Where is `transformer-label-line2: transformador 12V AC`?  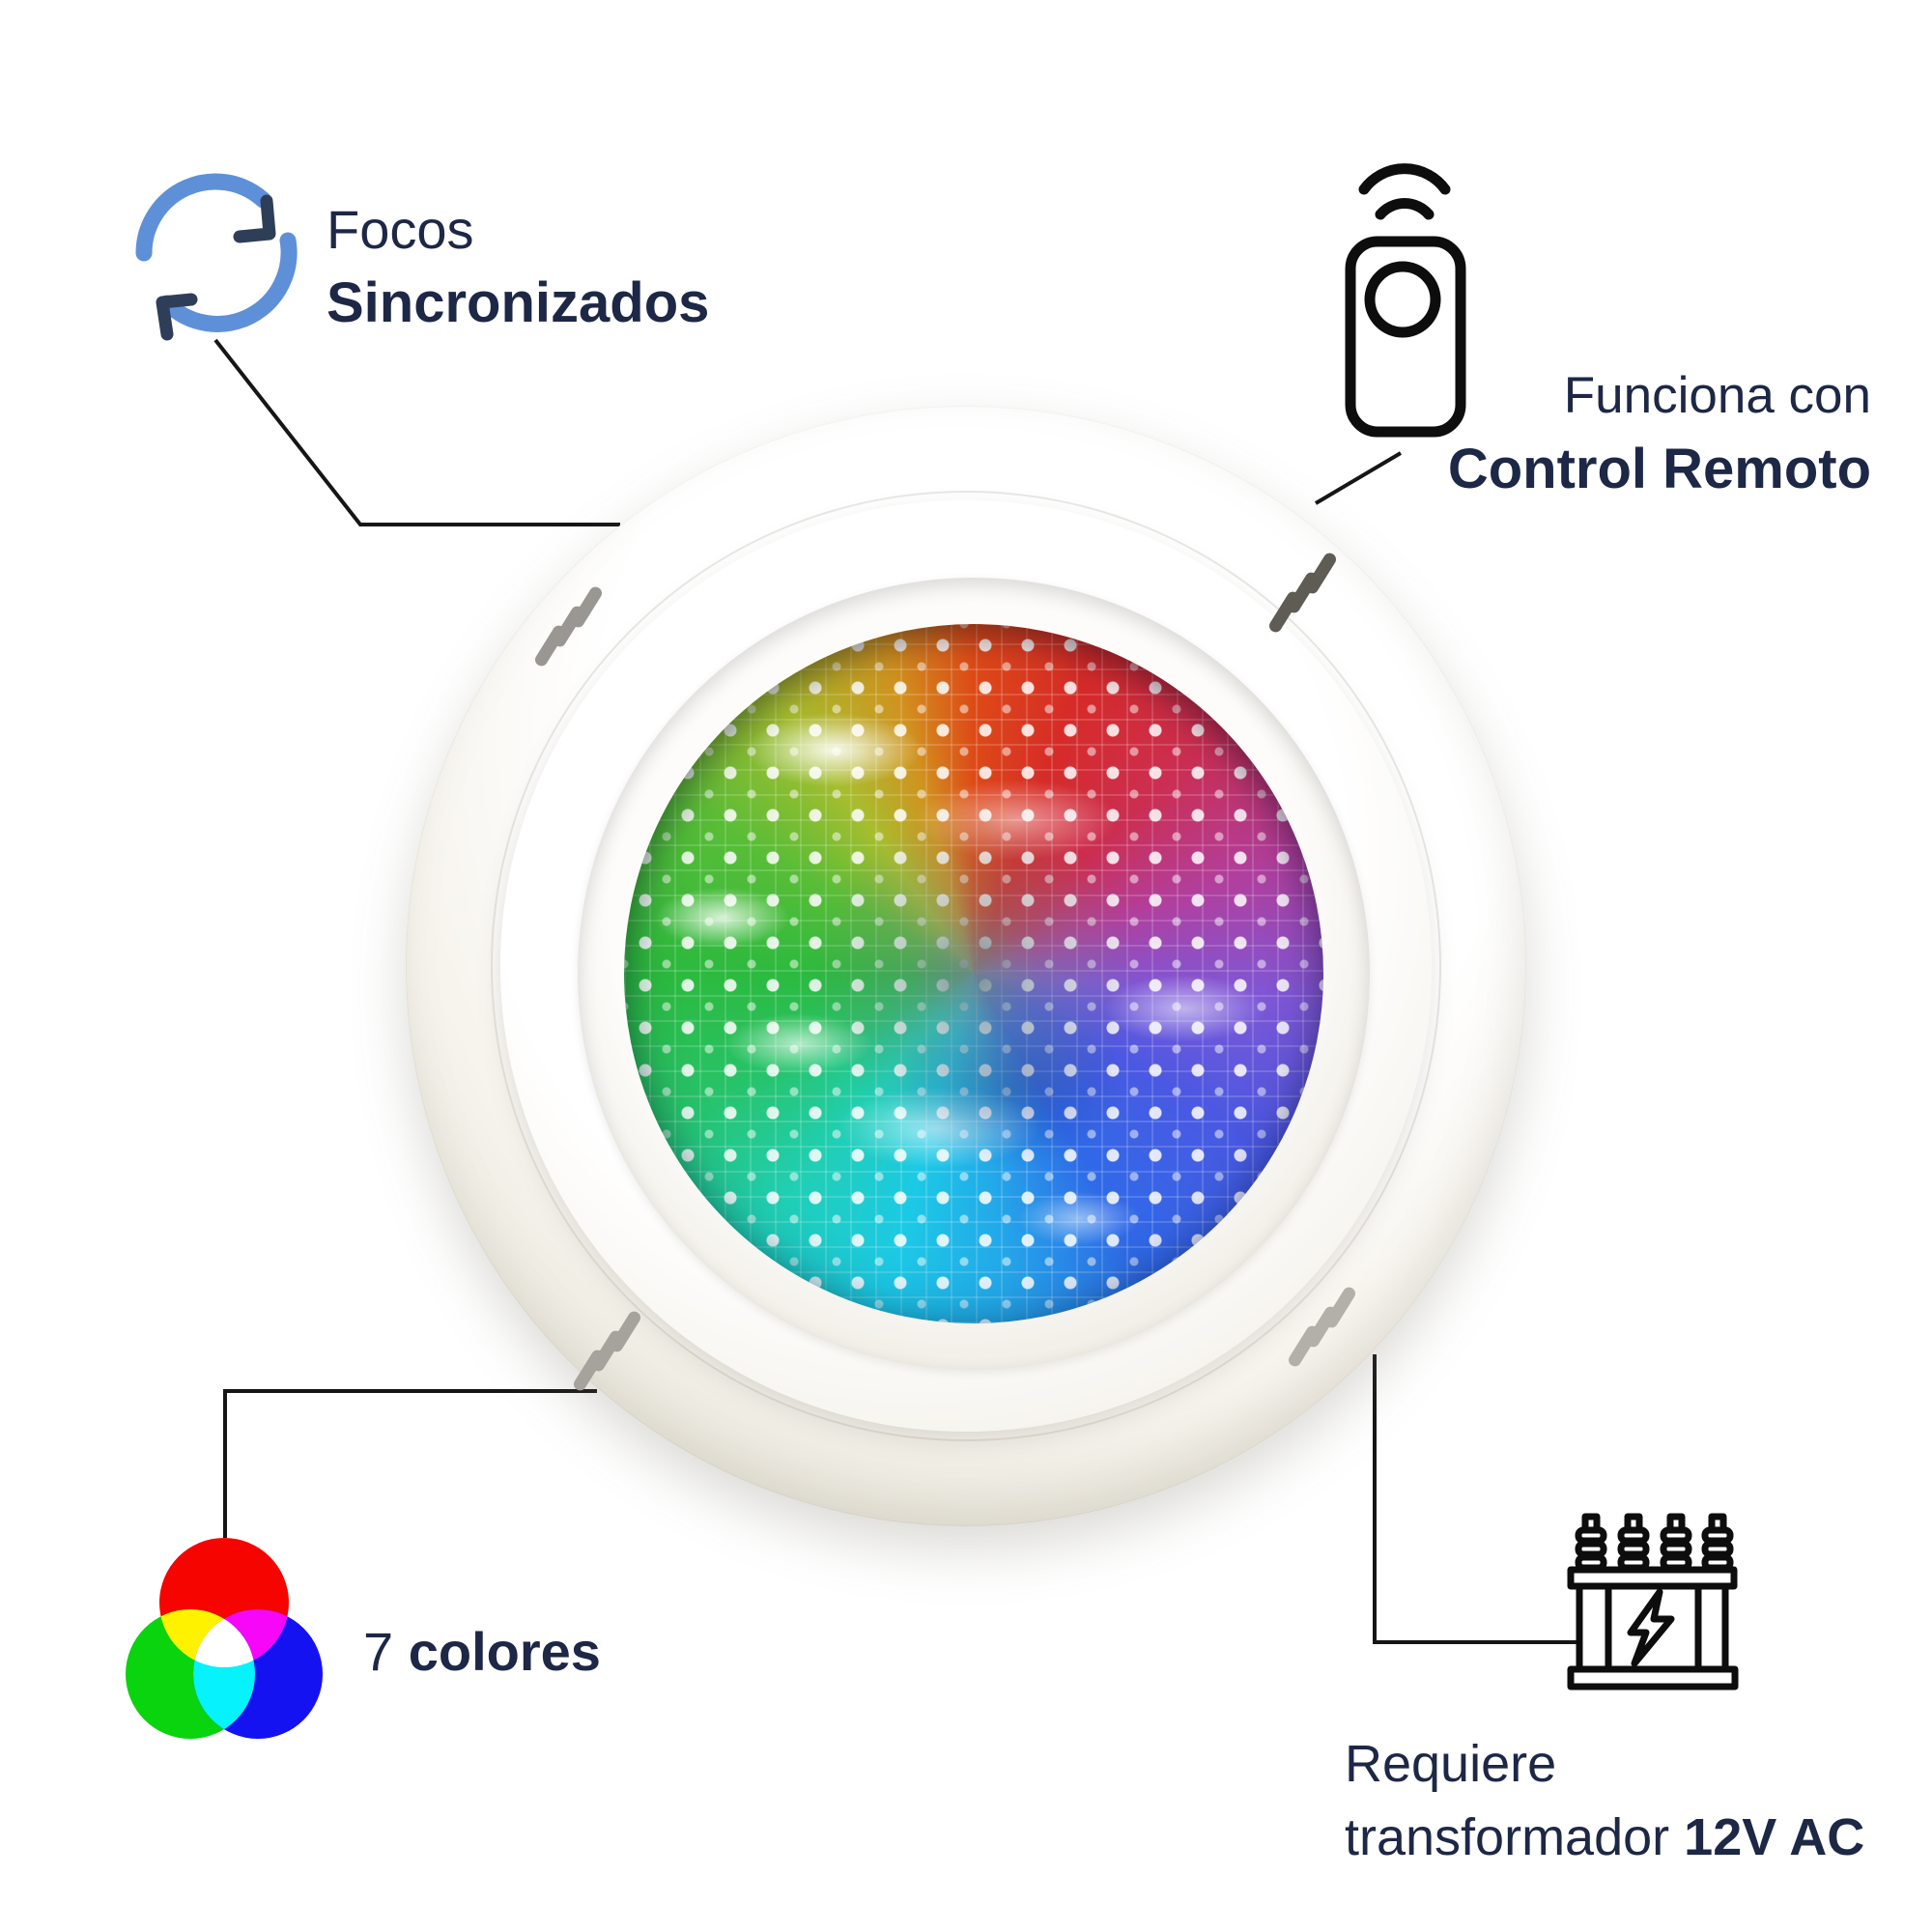
transformer-label-line2: transformador 12V AC is located at coordinates (1605, 1837).